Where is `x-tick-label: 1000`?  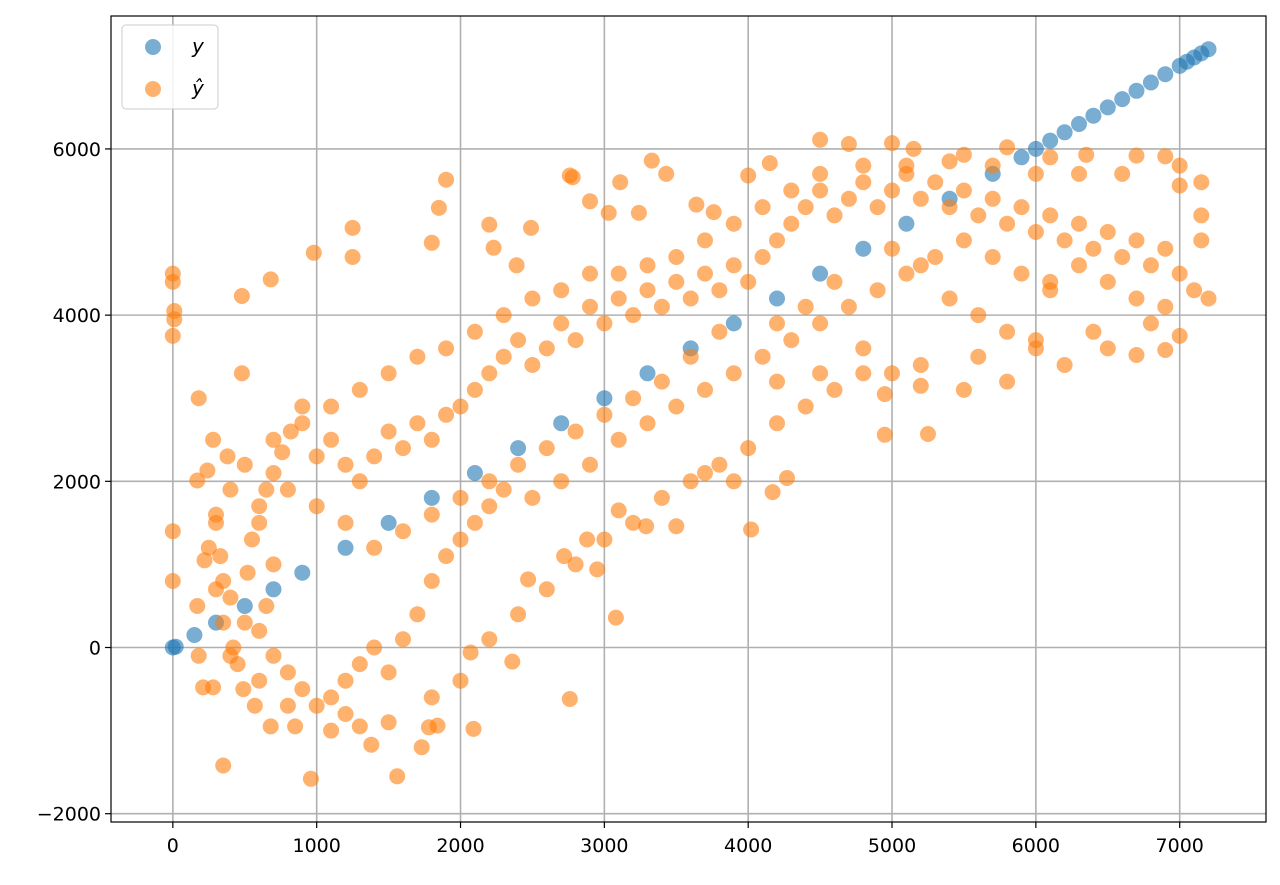
x-tick-label: 1000 is located at coordinates (317, 846).